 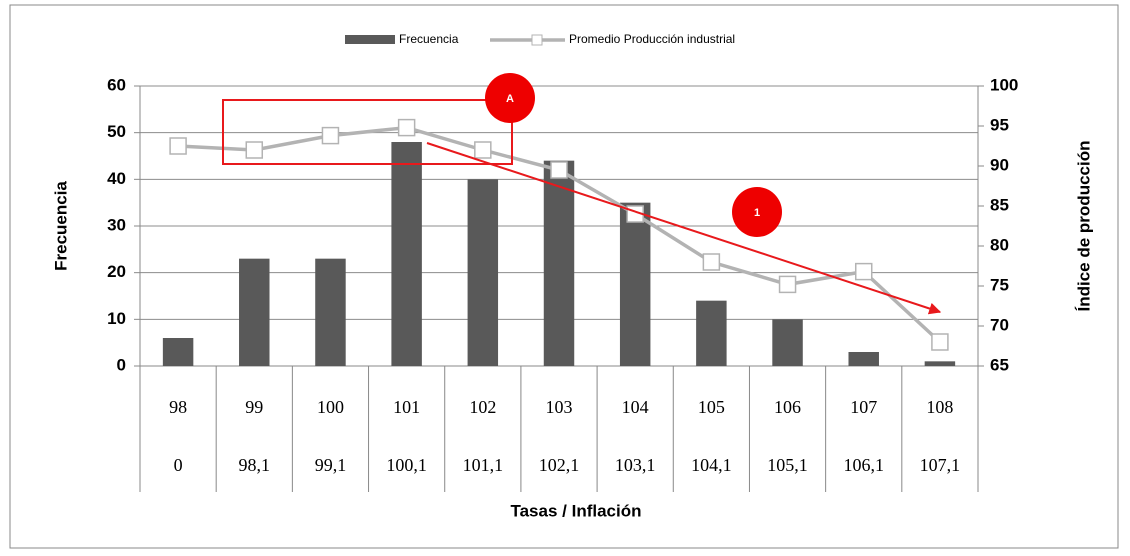 I want to click on y2-tick-label: 70, so click(x=999, y=324).